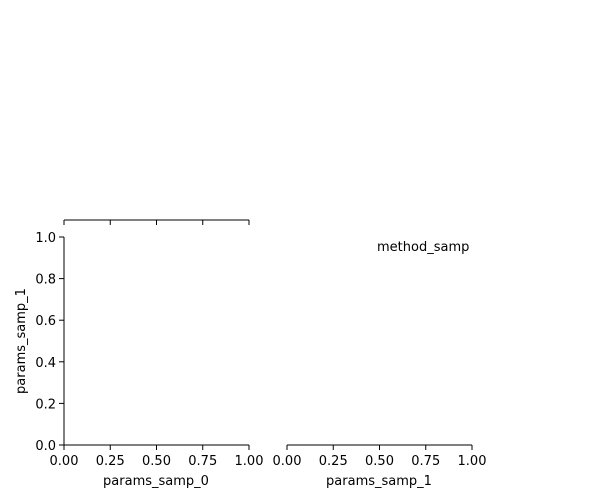  What do you see at coordinates (45, 280) in the screenshot?
I see `bottom-left-y-tick-label: 0.8` at bounding box center [45, 280].